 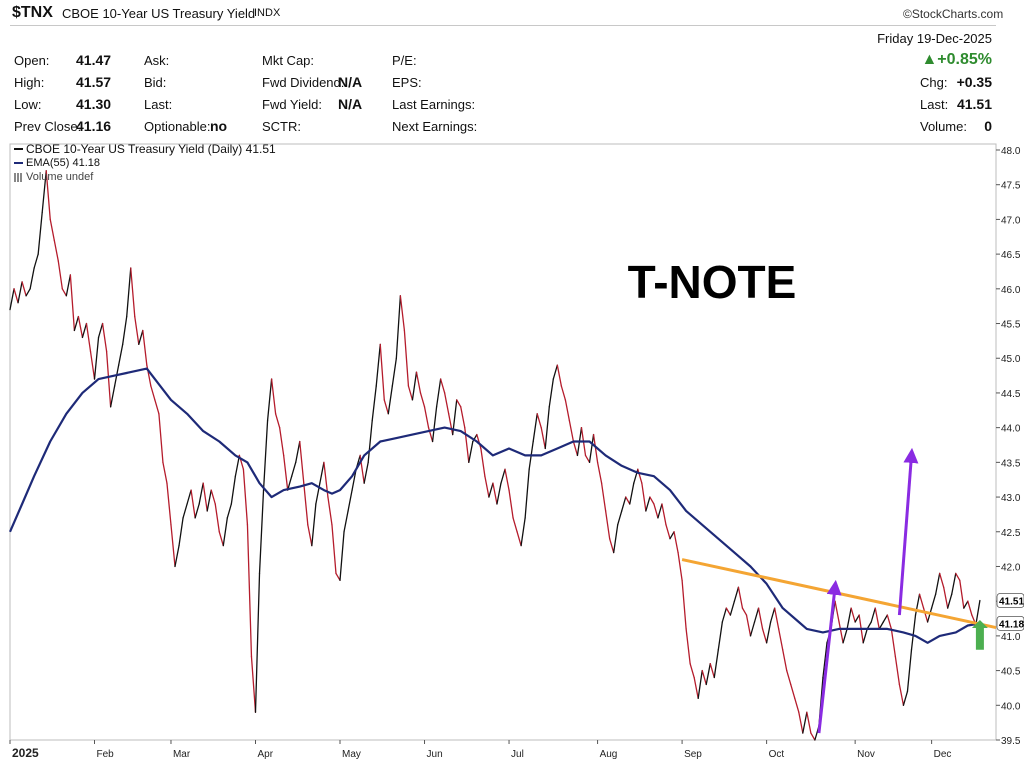 I want to click on prev-close-value: 41.16, so click(x=94, y=126).